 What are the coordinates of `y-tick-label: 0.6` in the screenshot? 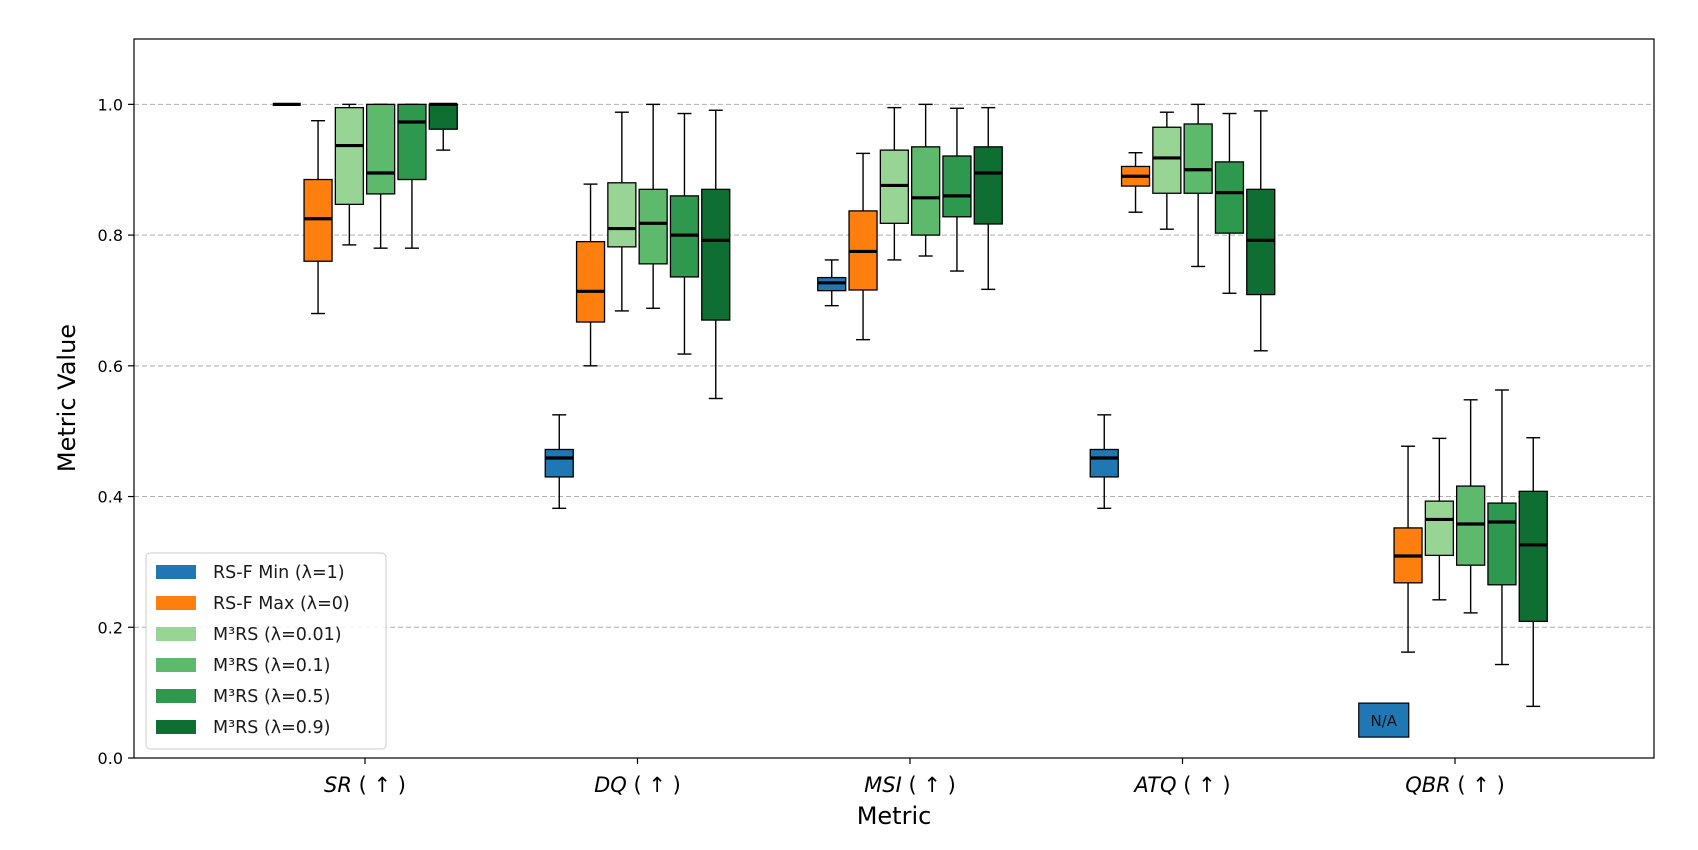 It's located at (110, 366).